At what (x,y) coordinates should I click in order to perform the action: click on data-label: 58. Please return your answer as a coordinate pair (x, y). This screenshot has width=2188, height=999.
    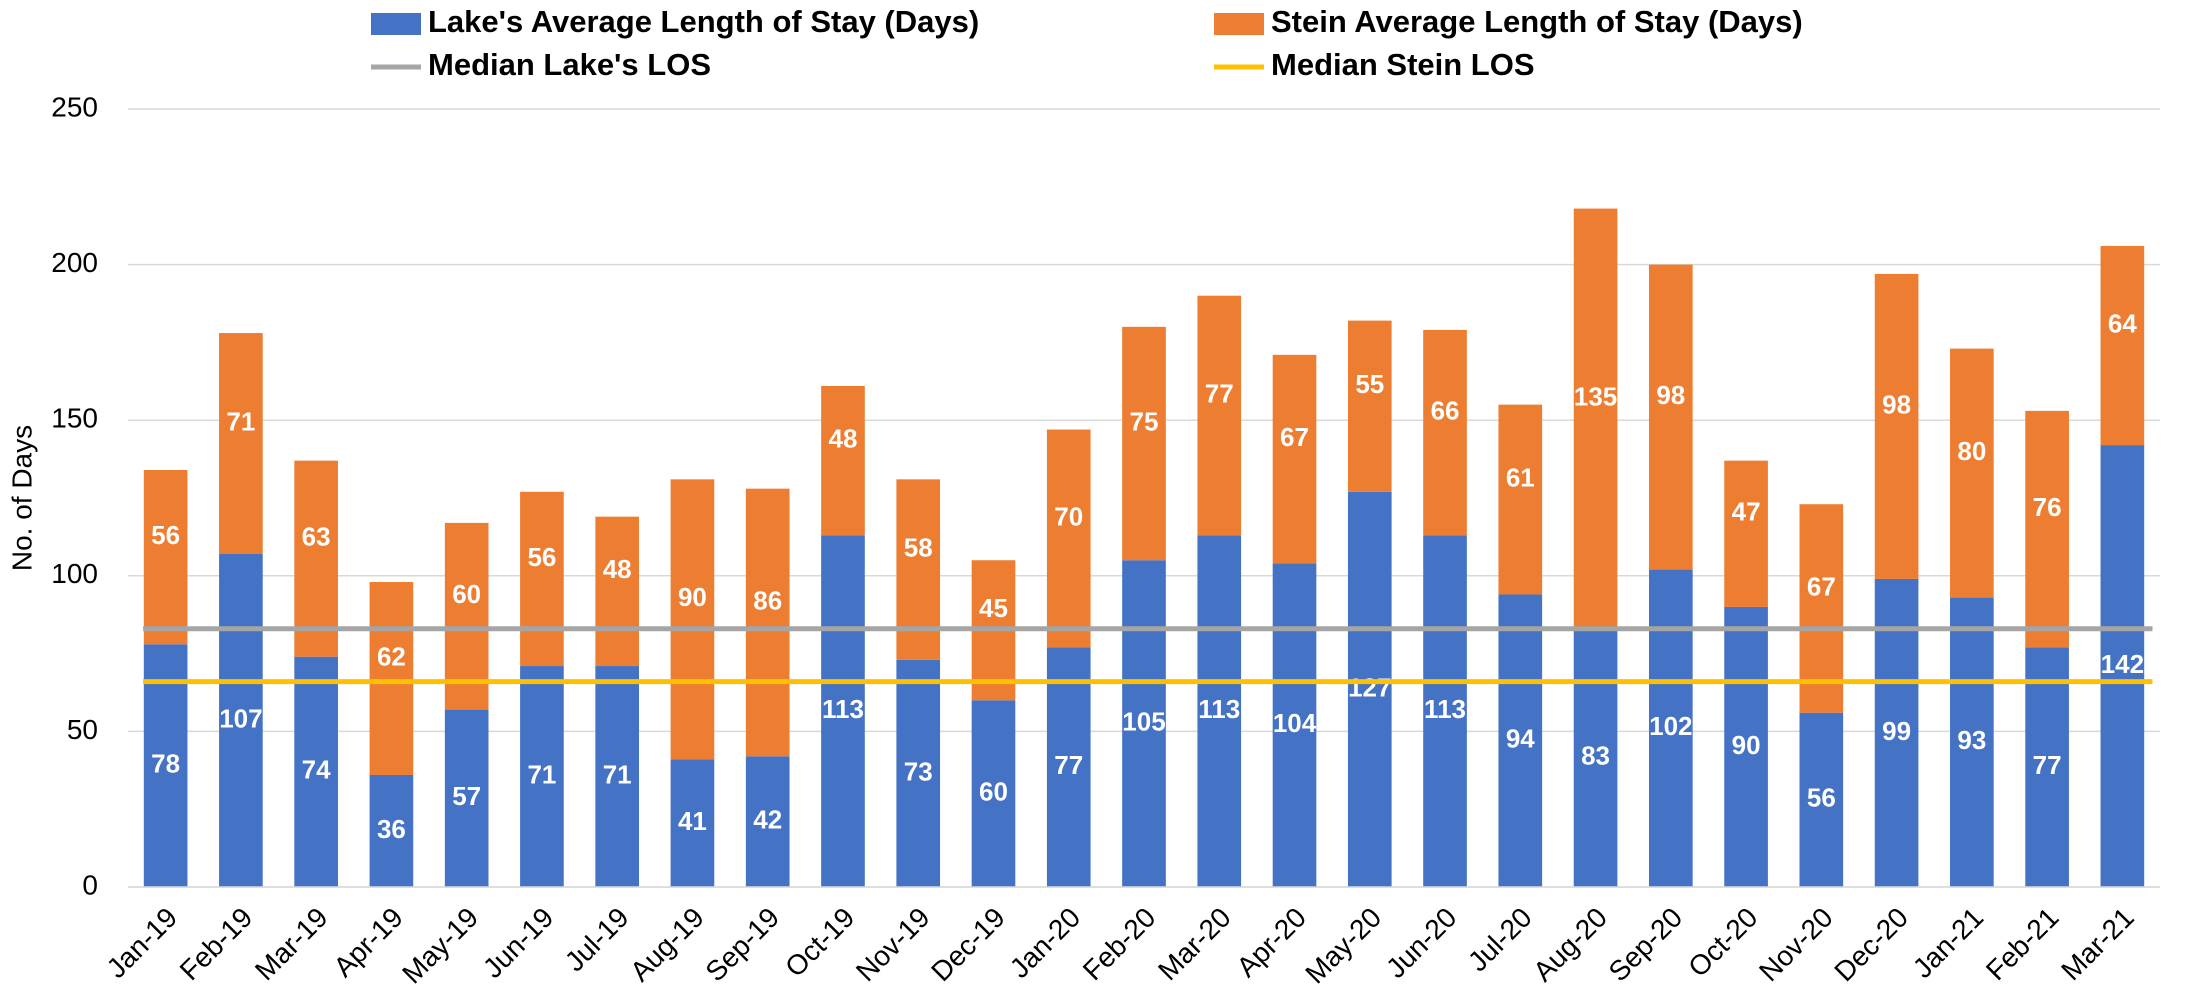
    Looking at the image, I should click on (918, 547).